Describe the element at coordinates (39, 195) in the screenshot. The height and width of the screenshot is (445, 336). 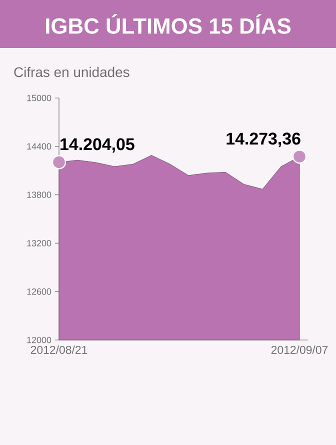
I see `y-tick-label: 13800` at that location.